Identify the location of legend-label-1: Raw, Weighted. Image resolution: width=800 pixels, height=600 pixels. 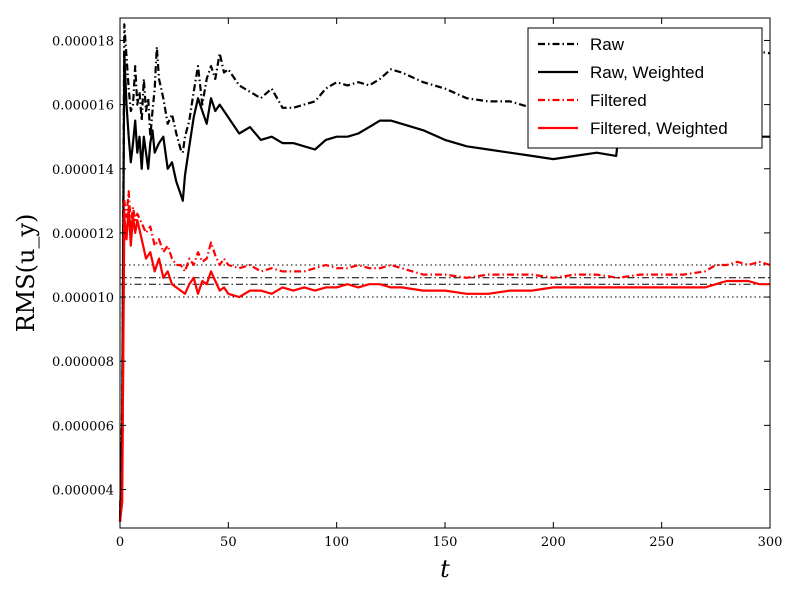
(647, 72).